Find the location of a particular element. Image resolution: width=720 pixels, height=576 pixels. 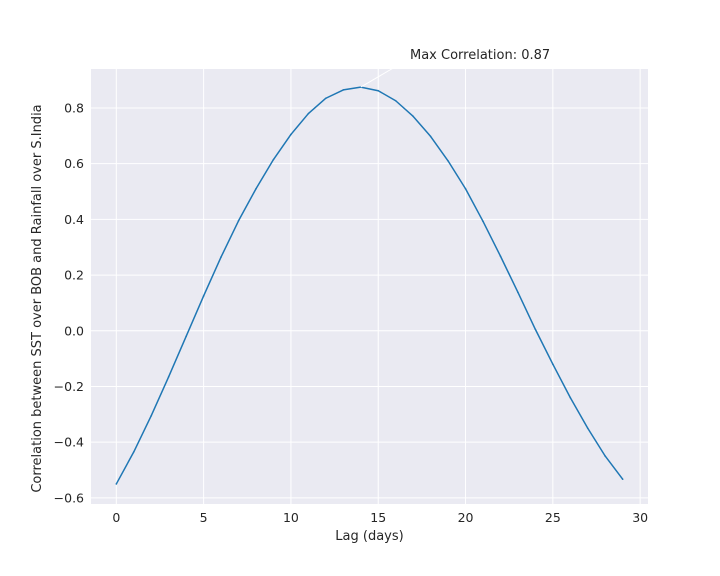

annotation-arrow is located at coordinates (378, 77).